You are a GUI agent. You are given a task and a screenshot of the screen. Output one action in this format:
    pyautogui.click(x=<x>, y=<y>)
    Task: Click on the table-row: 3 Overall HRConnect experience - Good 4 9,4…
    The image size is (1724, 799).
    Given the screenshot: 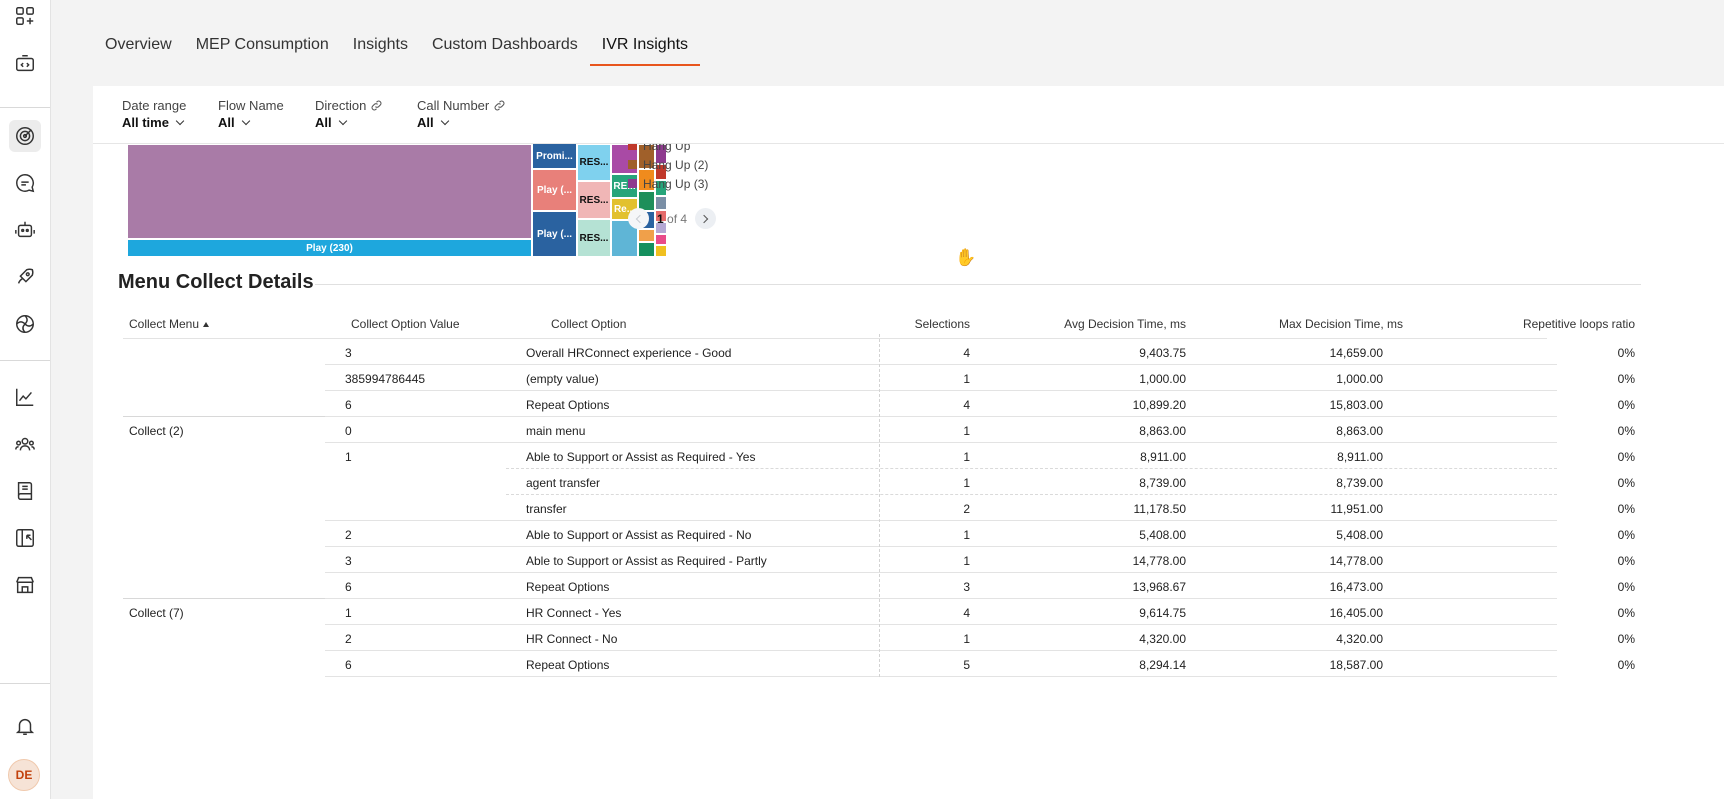 What is the action you would take?
    pyautogui.click(x=879, y=352)
    